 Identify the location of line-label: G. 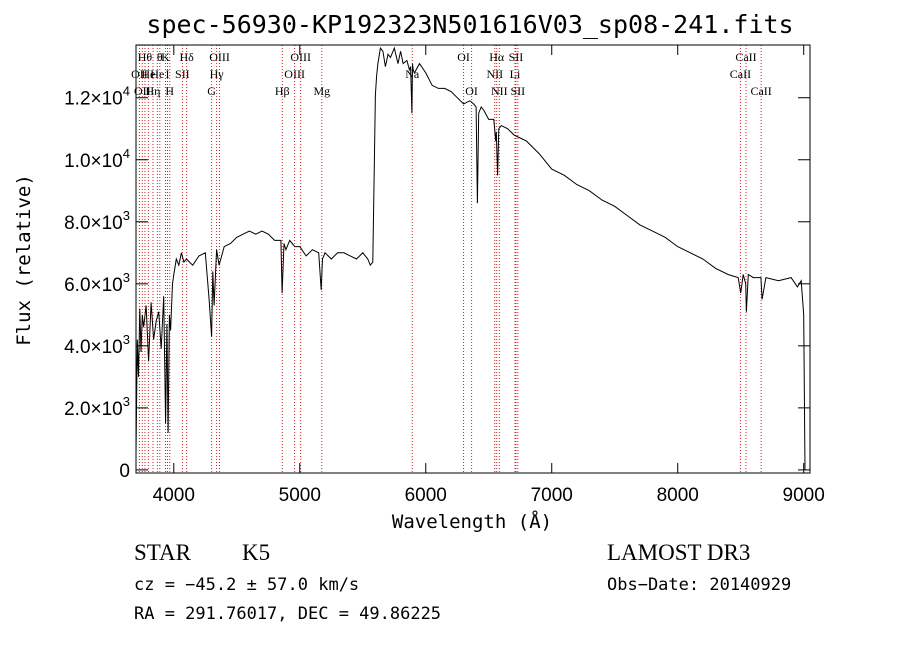
(211, 91).